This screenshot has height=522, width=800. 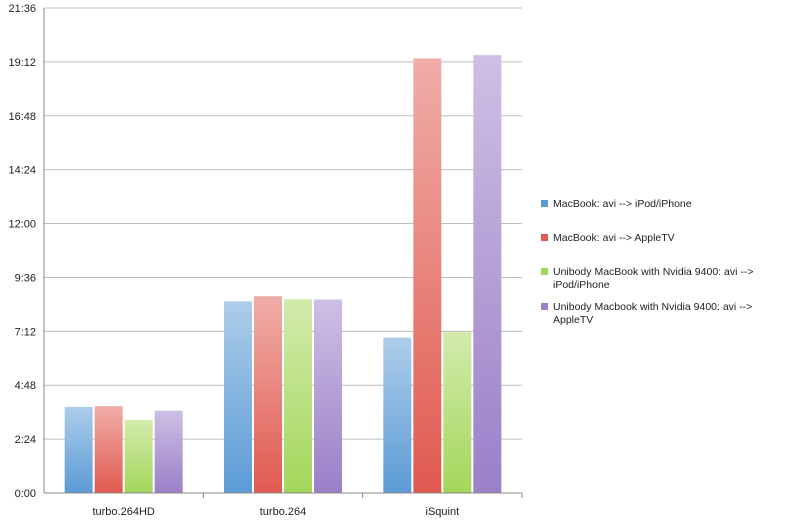 I want to click on y-tick-label: 12:00, so click(x=22, y=225).